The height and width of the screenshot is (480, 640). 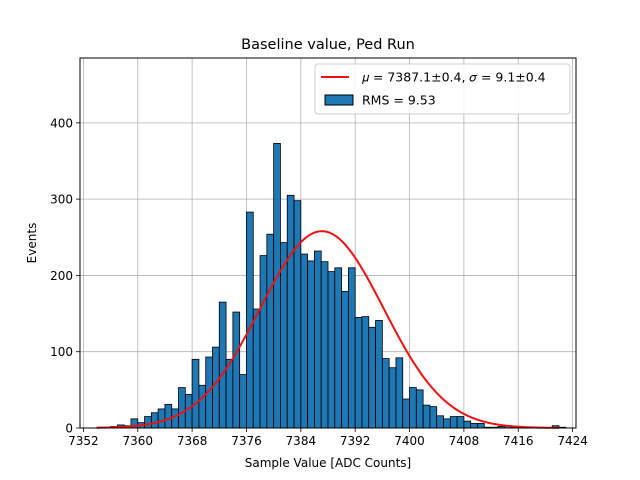 I want to click on x-tick-label: 7392, so click(x=355, y=441).